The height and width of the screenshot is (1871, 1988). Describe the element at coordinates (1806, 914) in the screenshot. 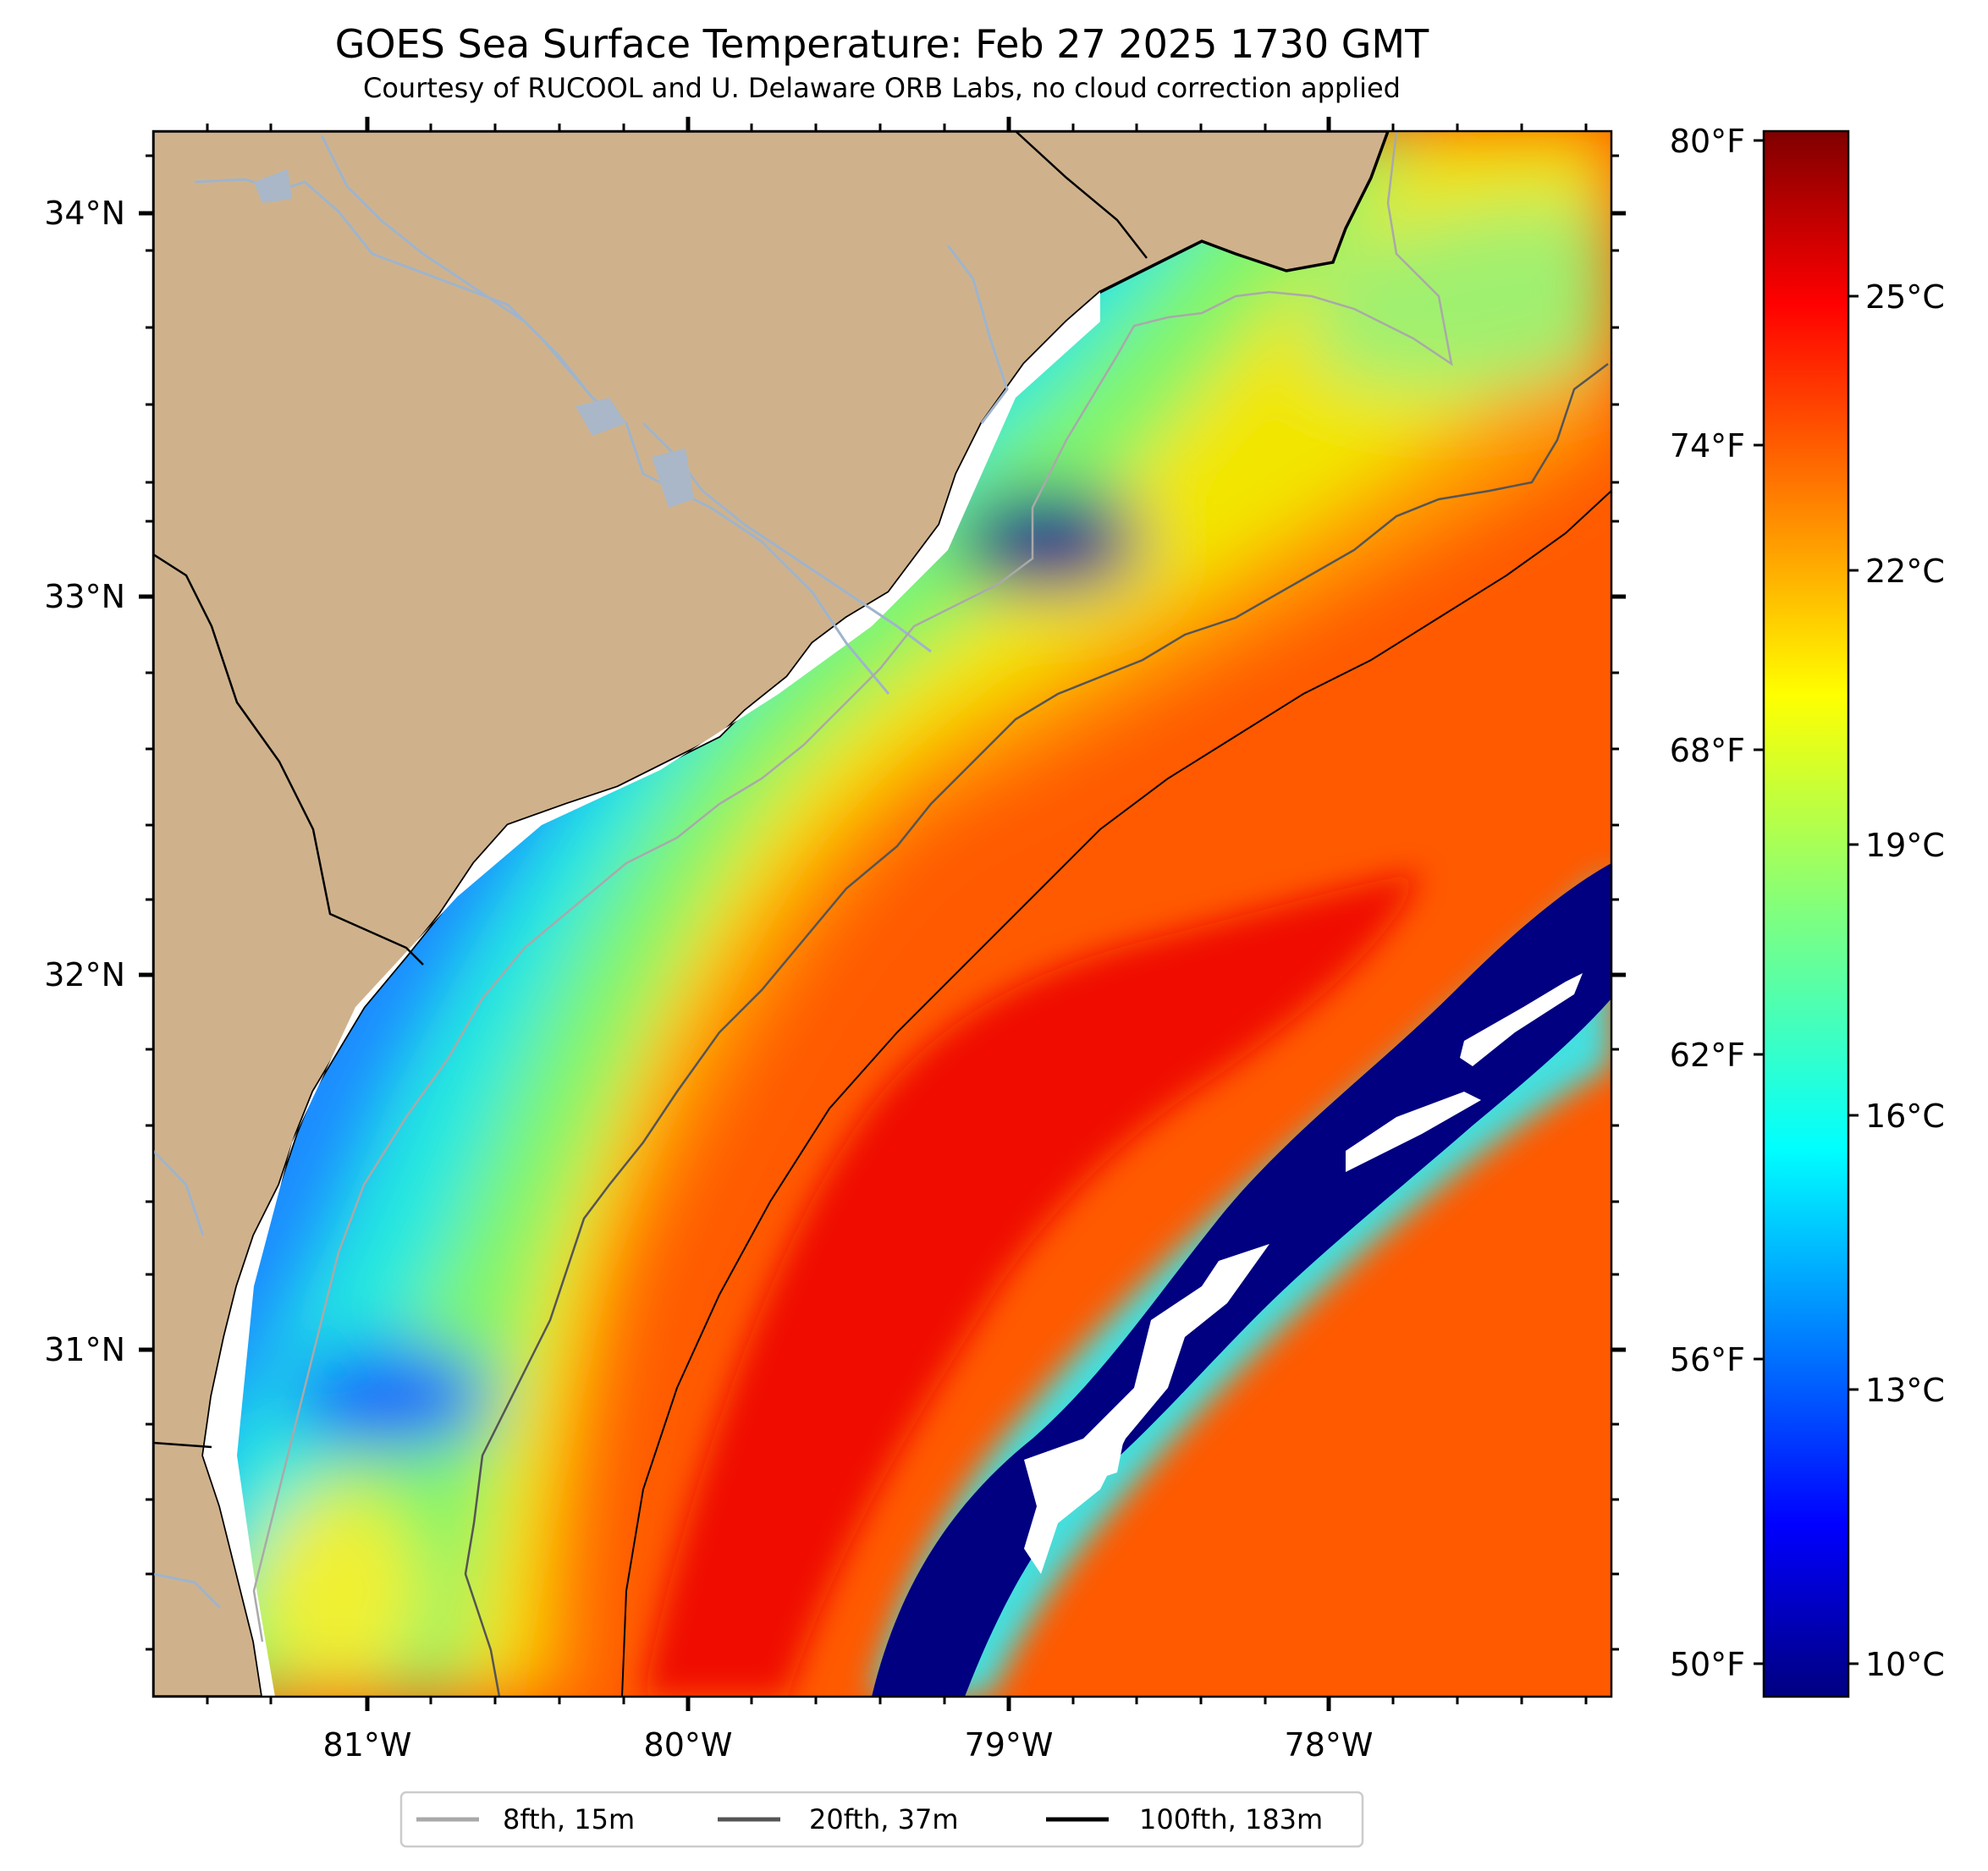

I see `colorbar` at that location.